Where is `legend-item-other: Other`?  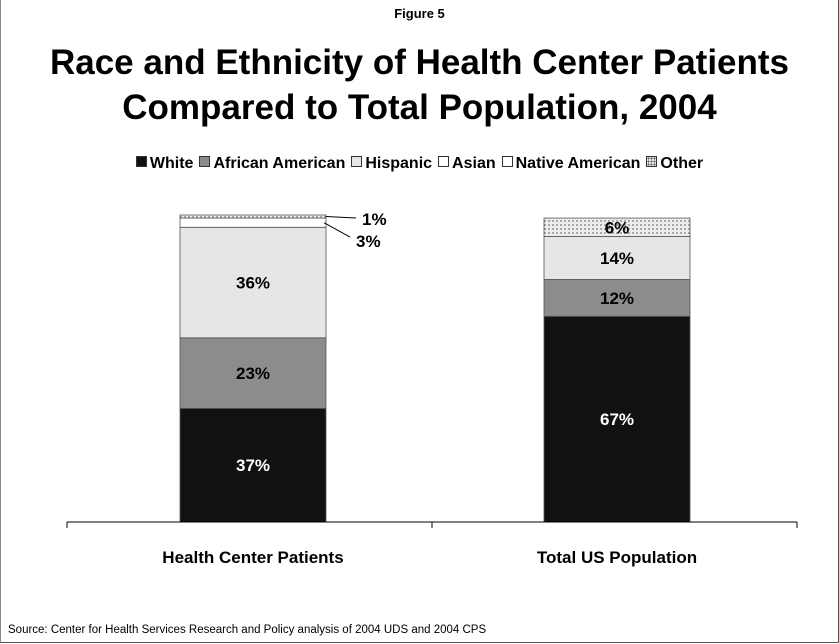
legend-item-other: Other is located at coordinates (674, 164).